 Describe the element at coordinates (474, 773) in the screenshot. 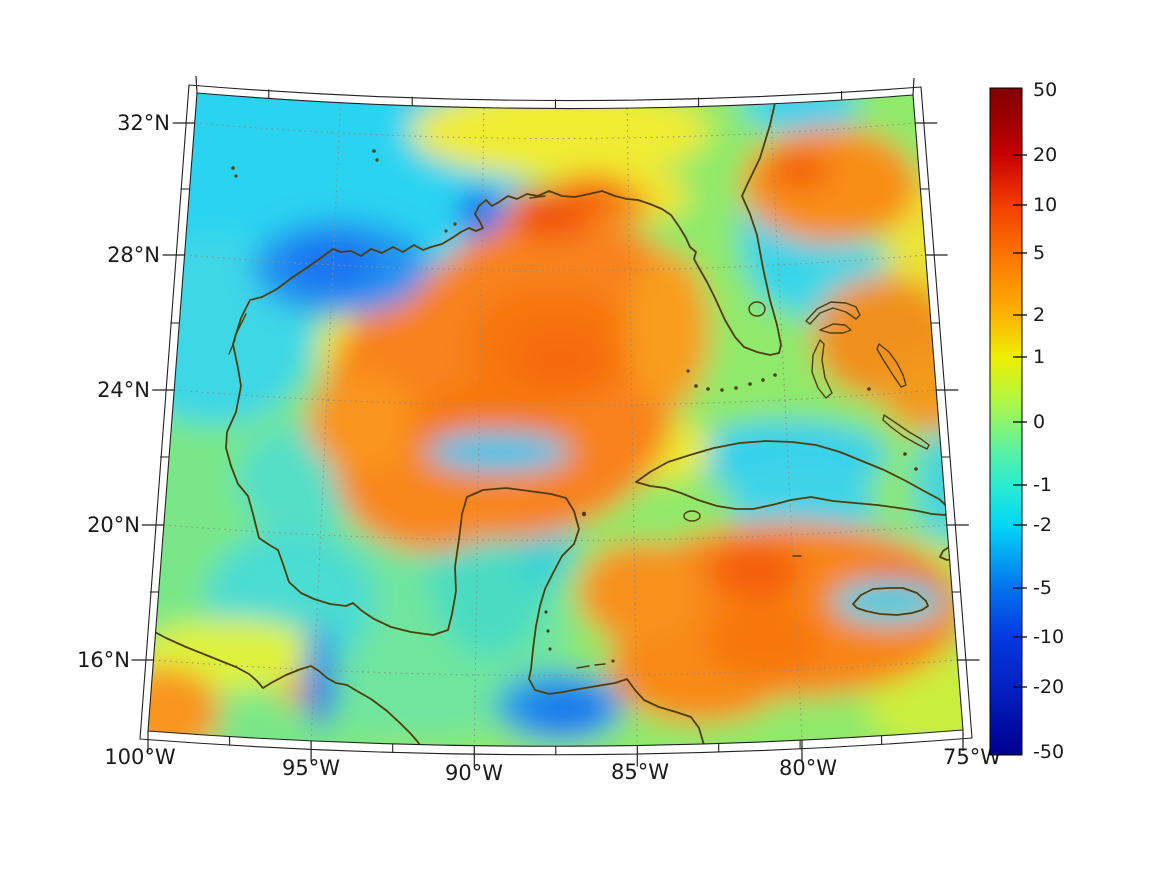

I see `lon-label-90w: 90°W` at that location.